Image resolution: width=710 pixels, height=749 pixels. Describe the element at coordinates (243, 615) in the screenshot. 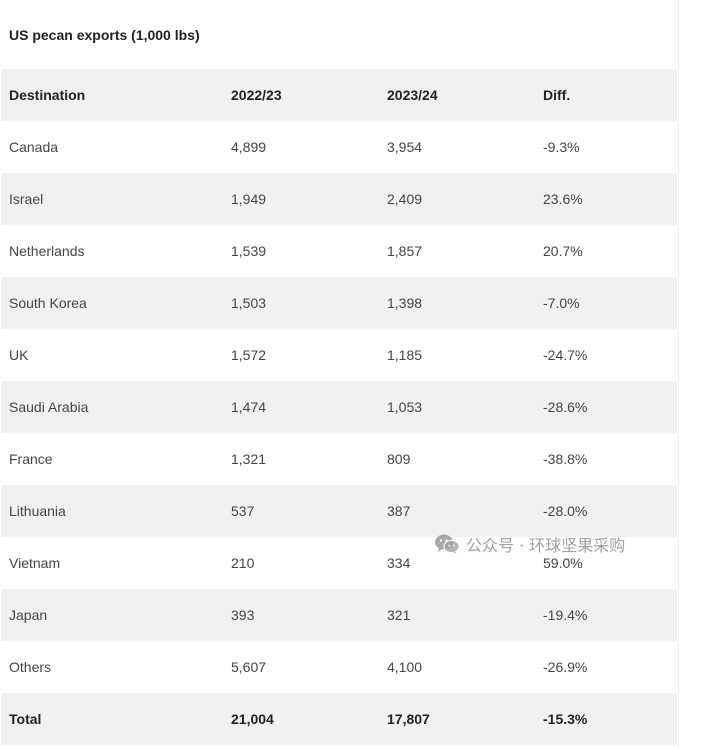

I see `value-2022-23-cell: 393` at that location.